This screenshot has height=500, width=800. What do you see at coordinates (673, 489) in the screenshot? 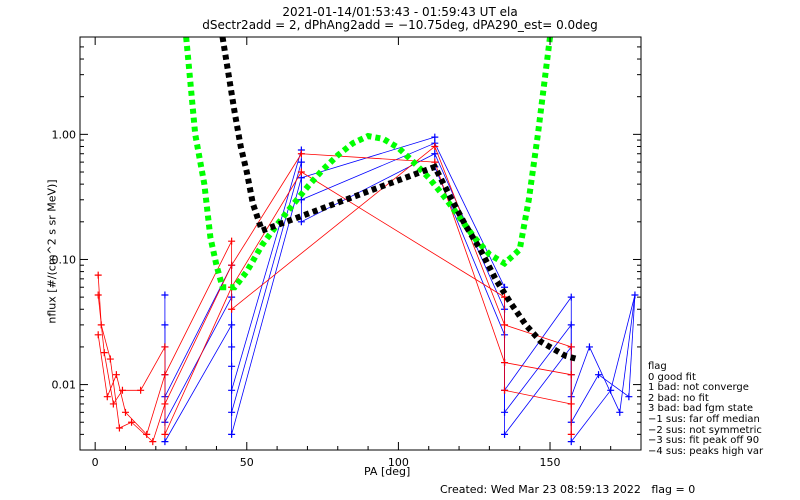
I see `flag-value: flag = 0` at bounding box center [673, 489].